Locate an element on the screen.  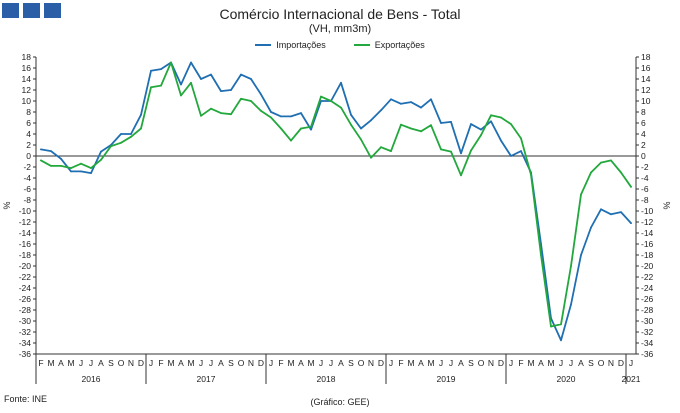
x-tick-label-month: F is located at coordinates (160, 363).